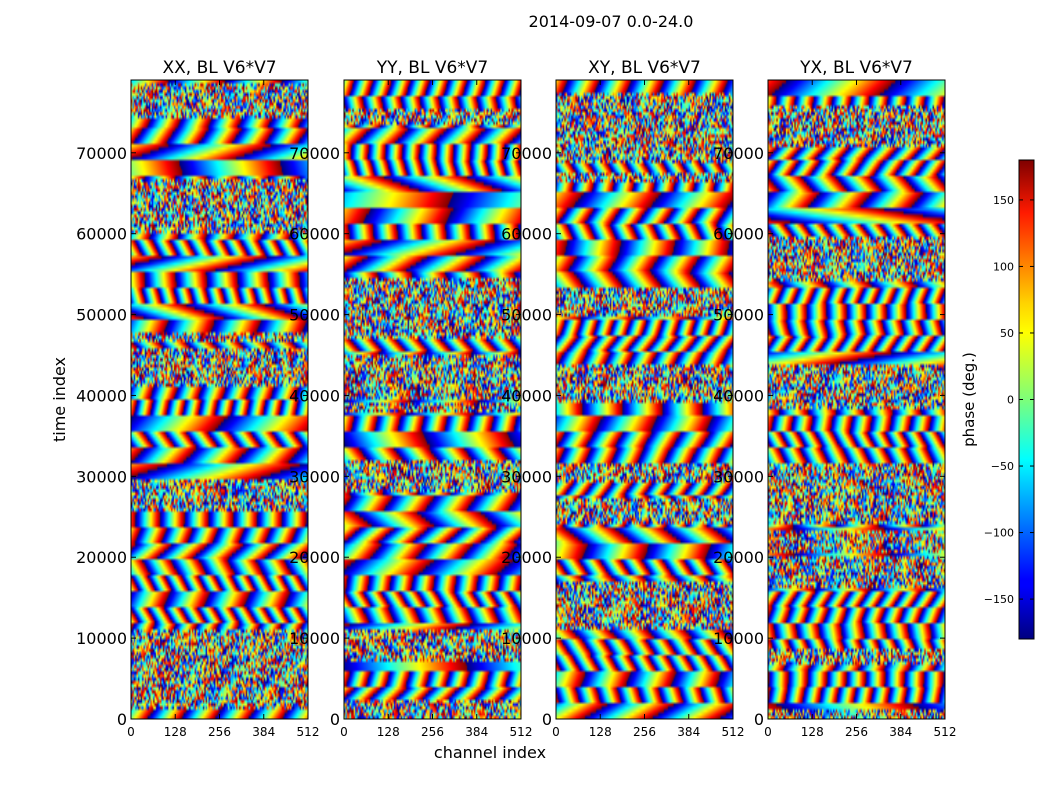  I want to click on colorbar-tick-label: −50, so click(1002, 466).